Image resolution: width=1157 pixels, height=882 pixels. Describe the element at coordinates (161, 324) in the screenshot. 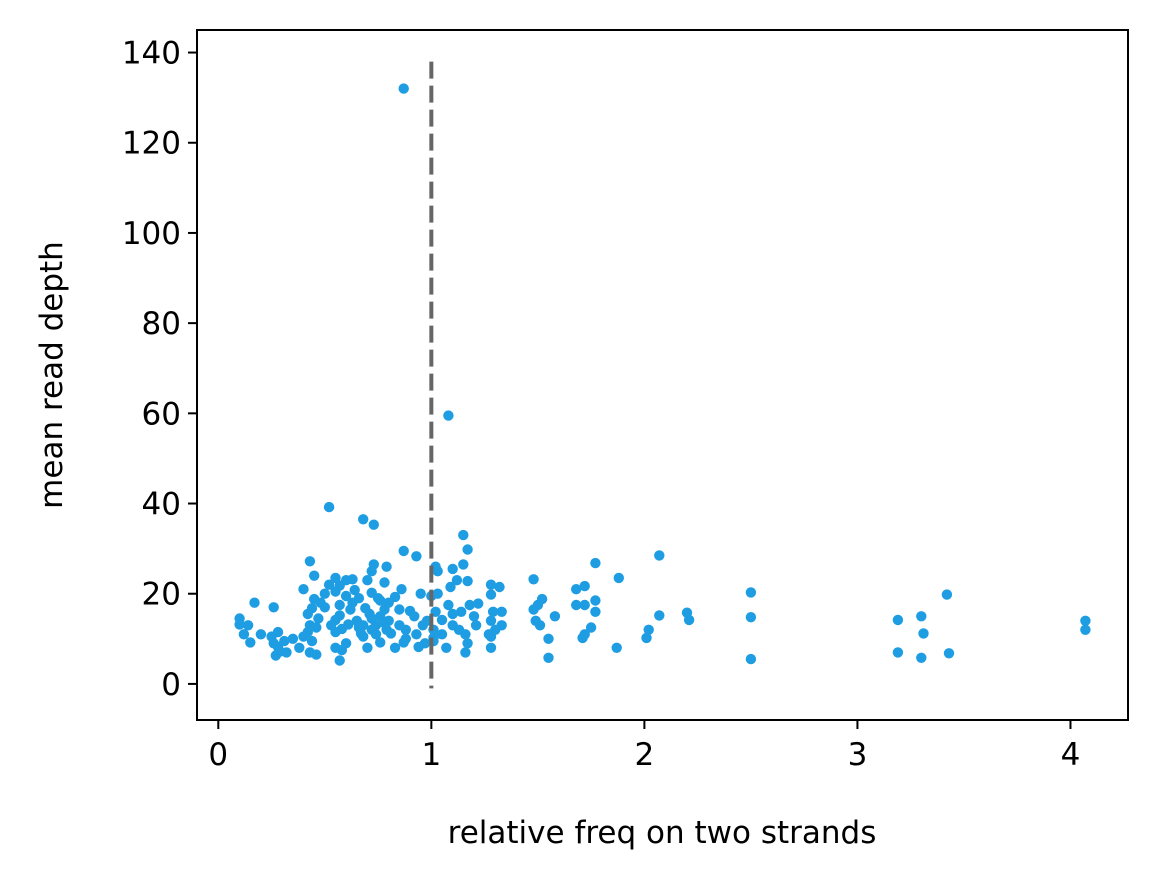

I see `y-tick-label: 80` at that location.